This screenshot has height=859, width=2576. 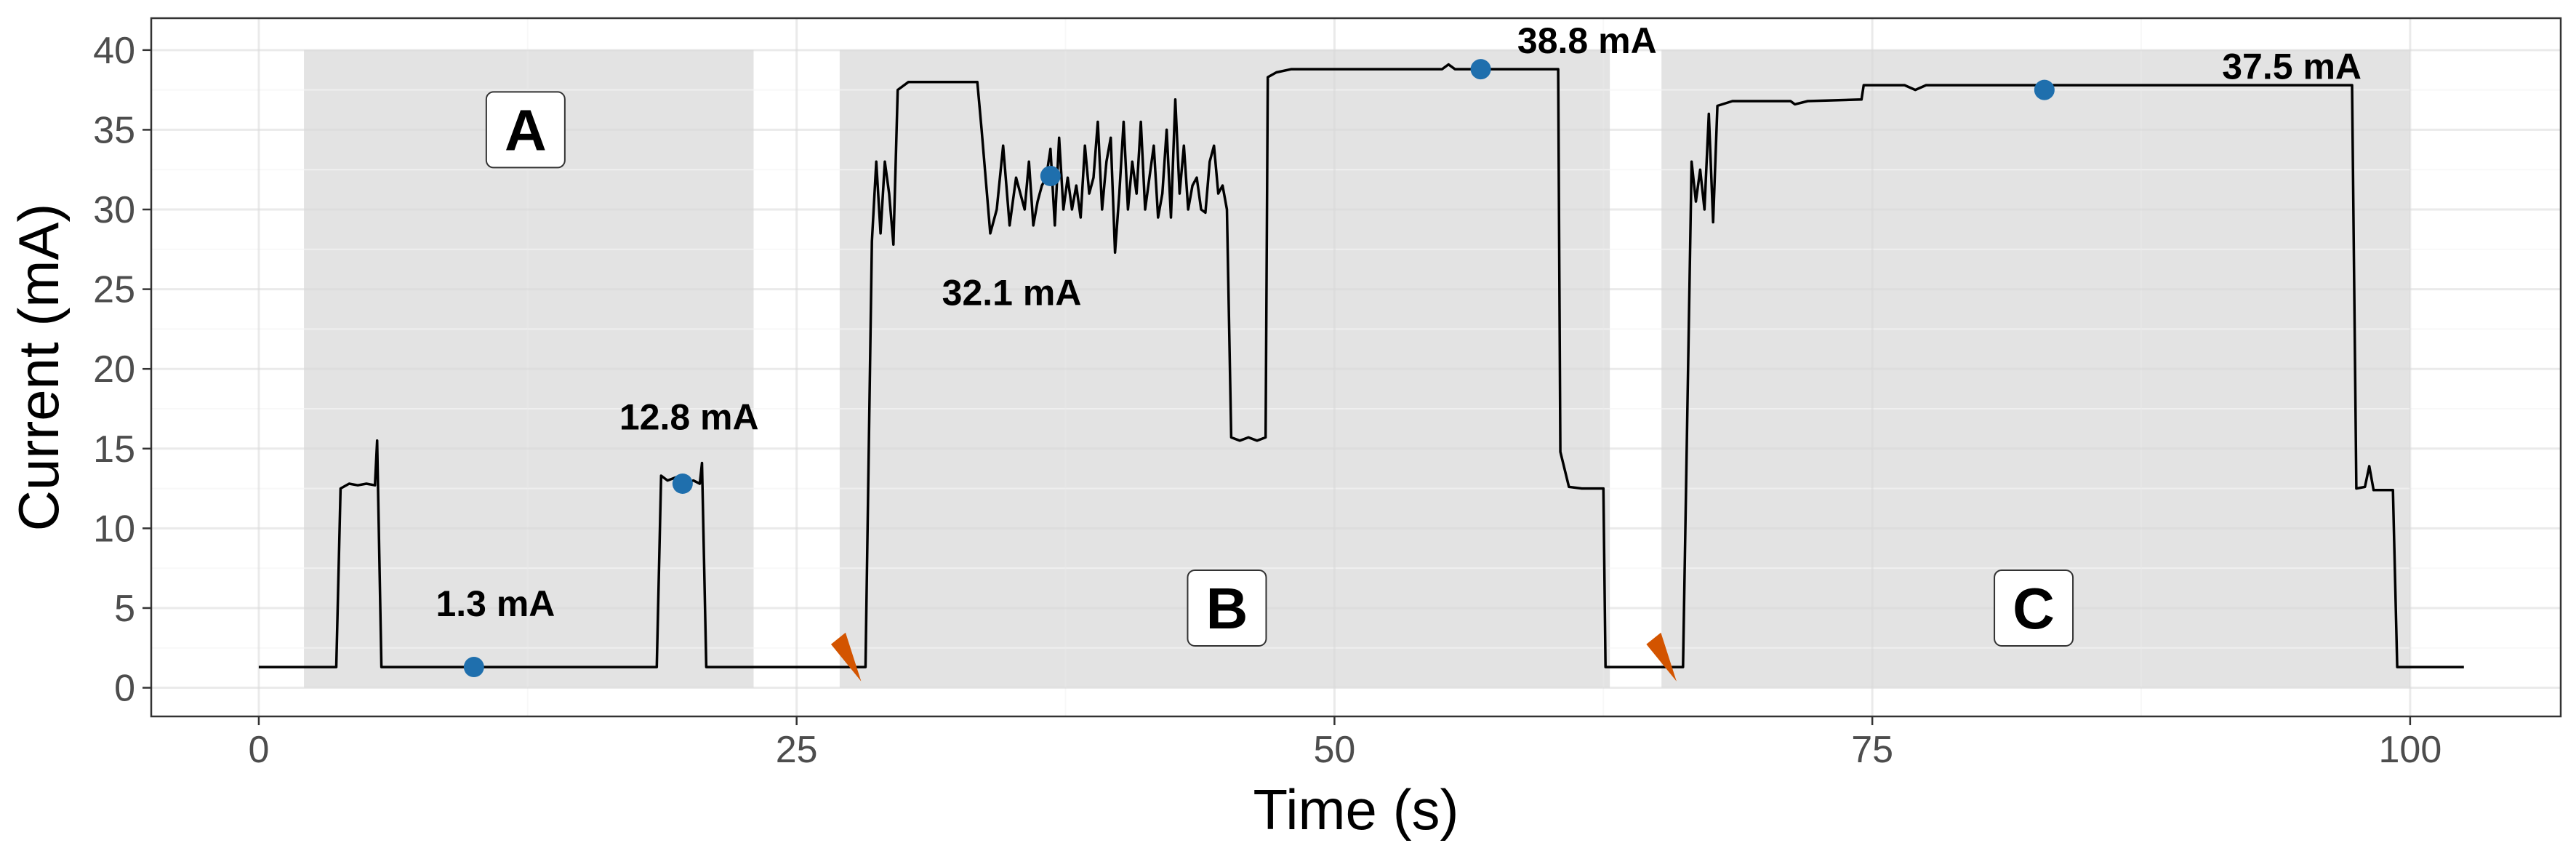 I want to click on value-annotation: 32.1 mA, so click(x=1012, y=293).